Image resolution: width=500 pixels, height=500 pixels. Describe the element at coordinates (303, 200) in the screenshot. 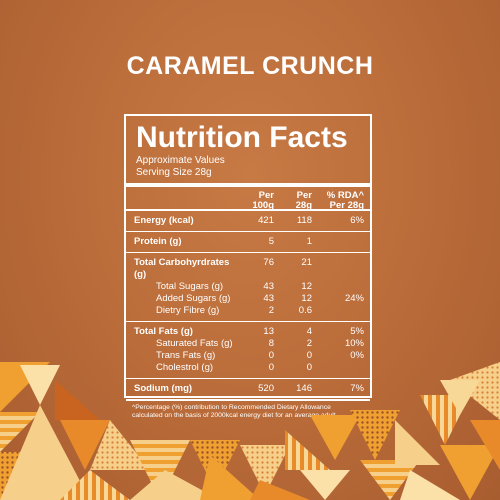

I see `col-per-28g: Per 28g` at that location.